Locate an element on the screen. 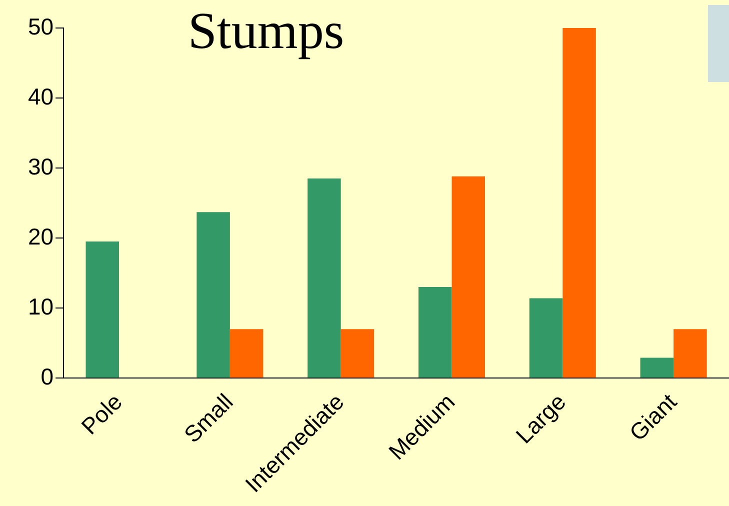 The image size is (729, 506). y-tick-label: 50 is located at coordinates (41, 26).